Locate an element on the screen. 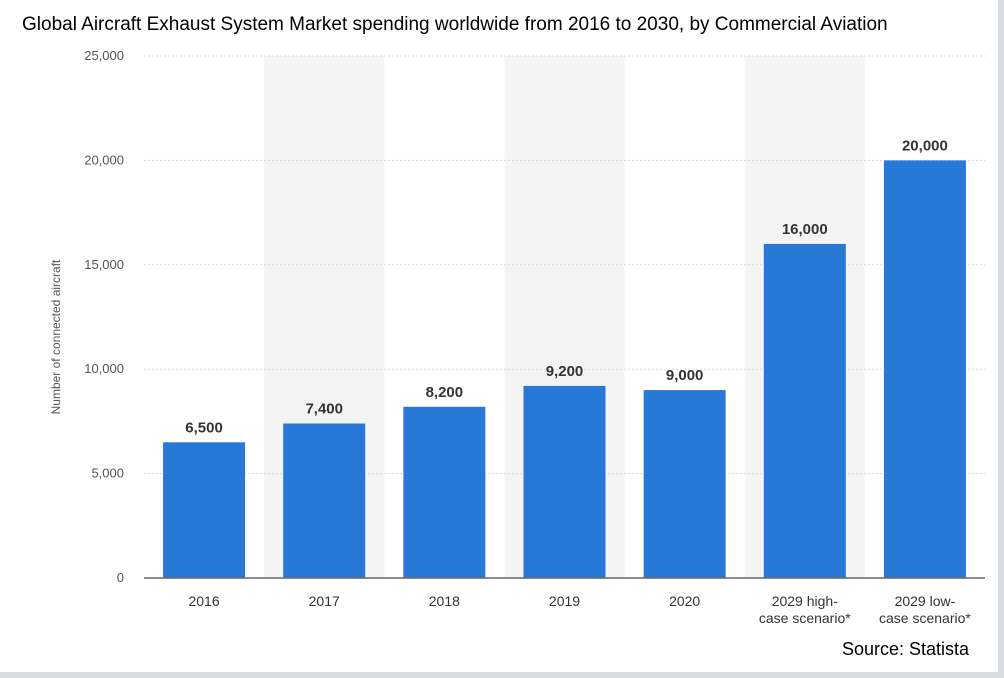  x-tick-label: 2029 low-case scenario* is located at coordinates (925, 609).